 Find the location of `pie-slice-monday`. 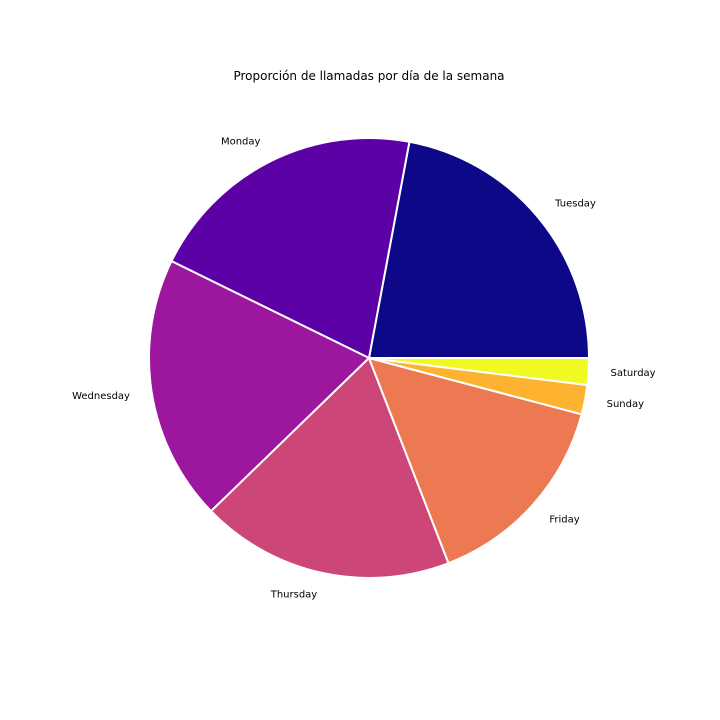

pie-slice-monday is located at coordinates (290, 248).